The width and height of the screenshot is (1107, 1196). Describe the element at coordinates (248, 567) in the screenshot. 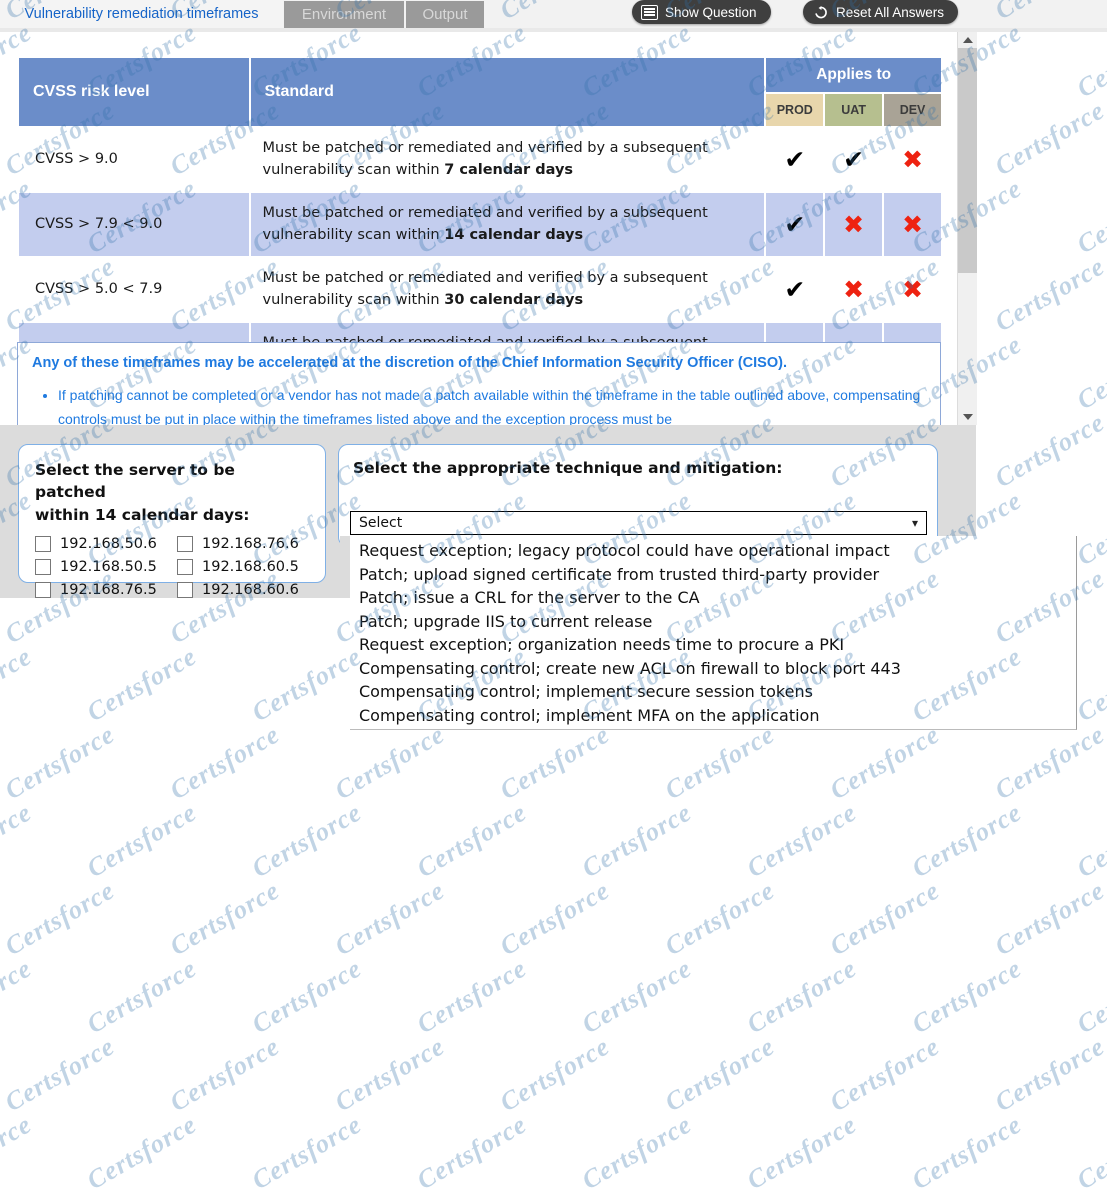

I see `checkbox-row: 192.168.60.5` at that location.